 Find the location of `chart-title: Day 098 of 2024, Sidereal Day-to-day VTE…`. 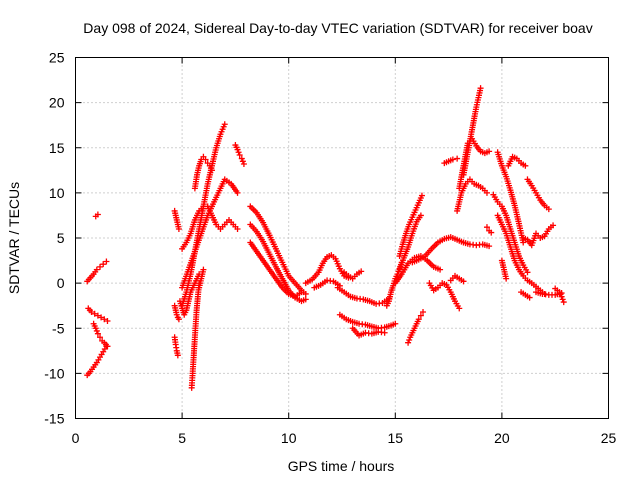

chart-title: Day 098 of 2024, Sidereal Day-to-day VTE… is located at coordinates (337, 28).